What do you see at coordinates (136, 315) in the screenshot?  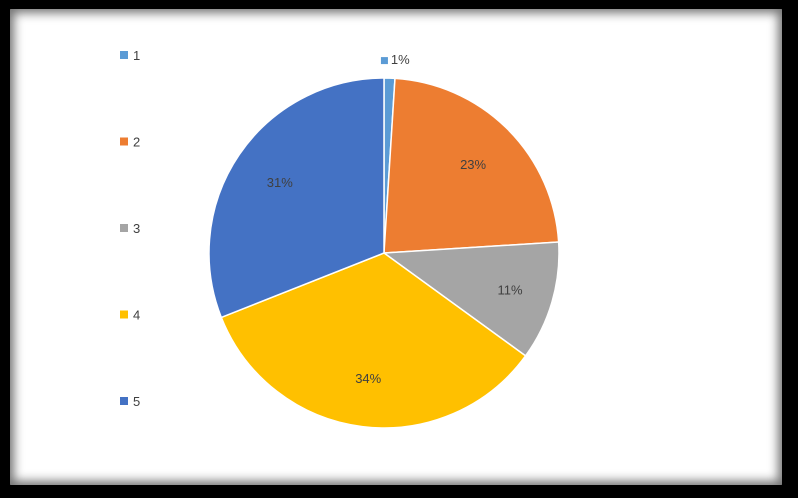 I see `legend-label-4: 4` at bounding box center [136, 315].